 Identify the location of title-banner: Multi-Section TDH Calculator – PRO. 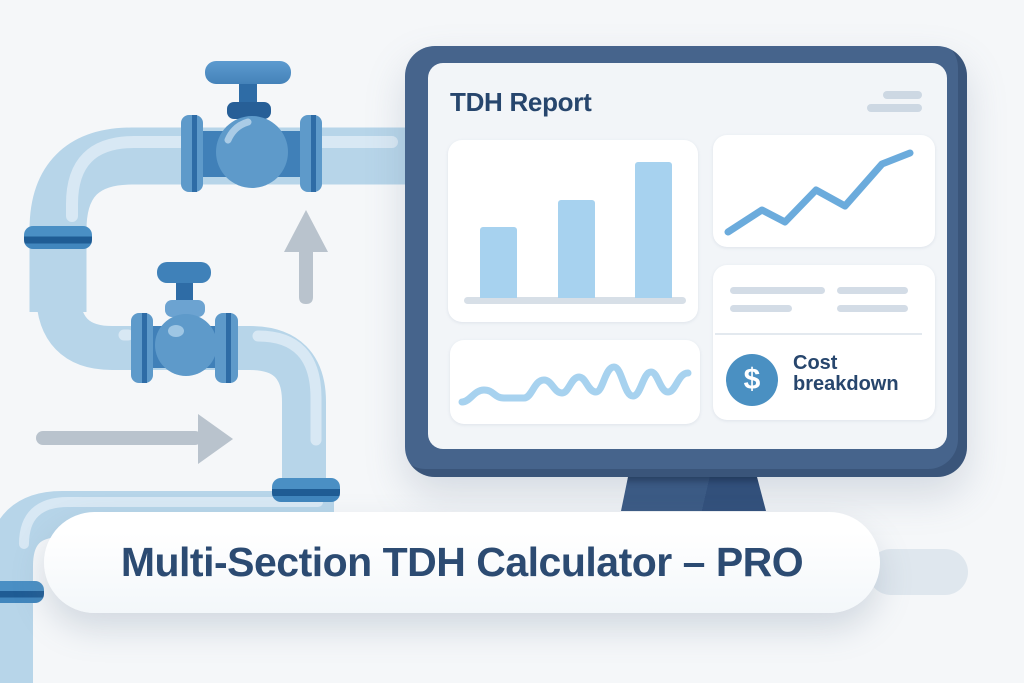
(462, 562).